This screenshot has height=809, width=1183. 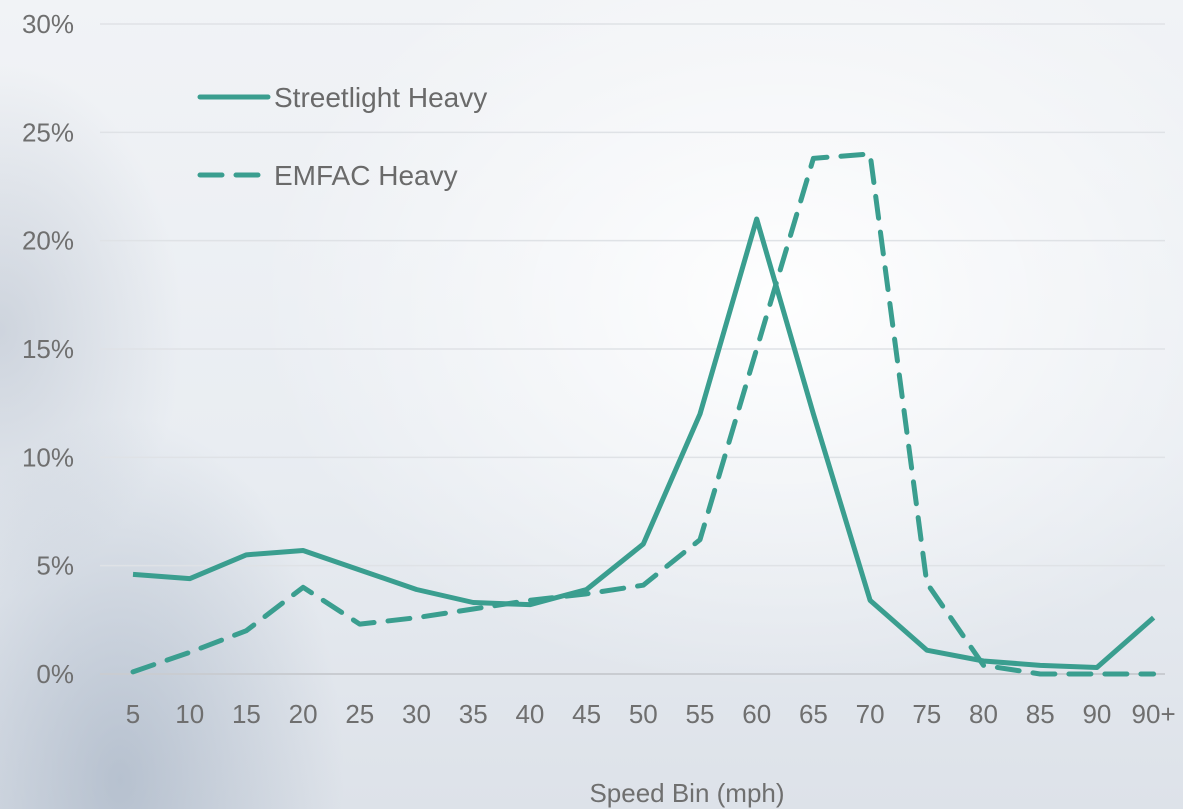 I want to click on y-tick-label: 10%, so click(x=48, y=457).